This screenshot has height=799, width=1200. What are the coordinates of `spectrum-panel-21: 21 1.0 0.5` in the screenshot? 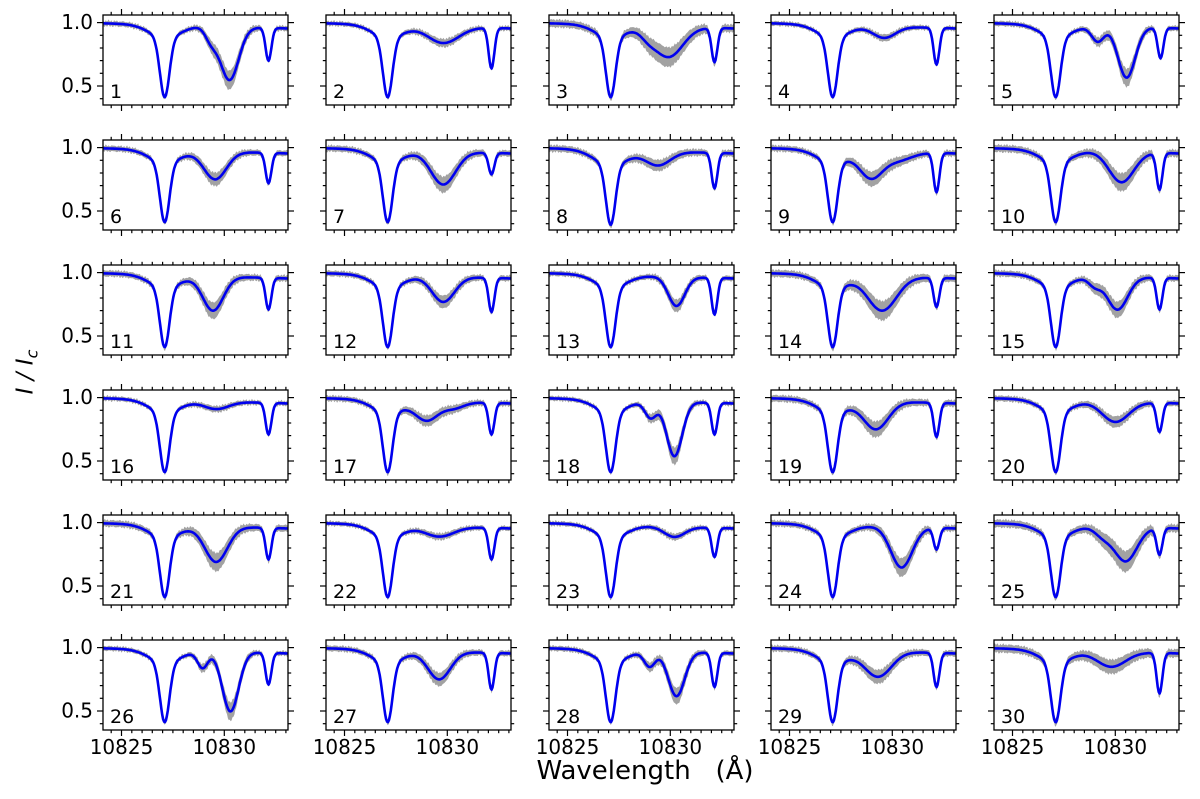 It's located at (177, 560).